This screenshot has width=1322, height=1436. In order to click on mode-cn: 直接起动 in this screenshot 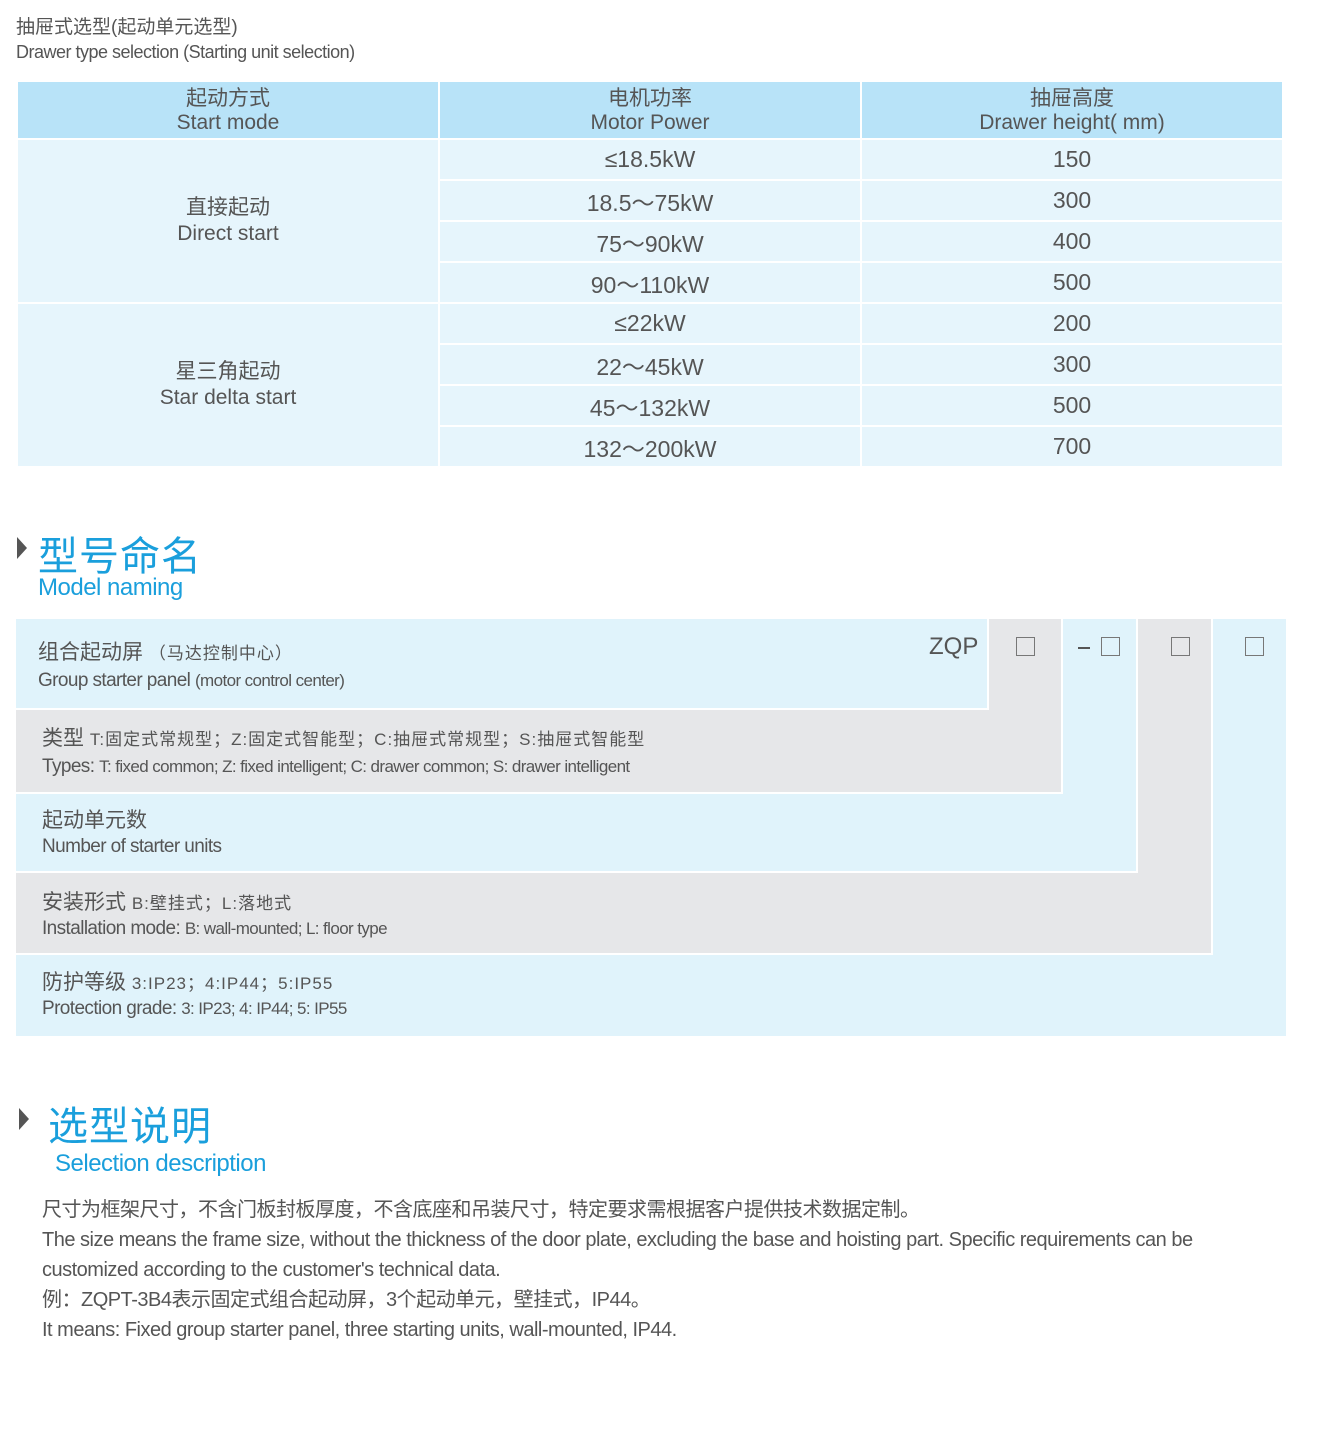, I will do `click(228, 207)`.